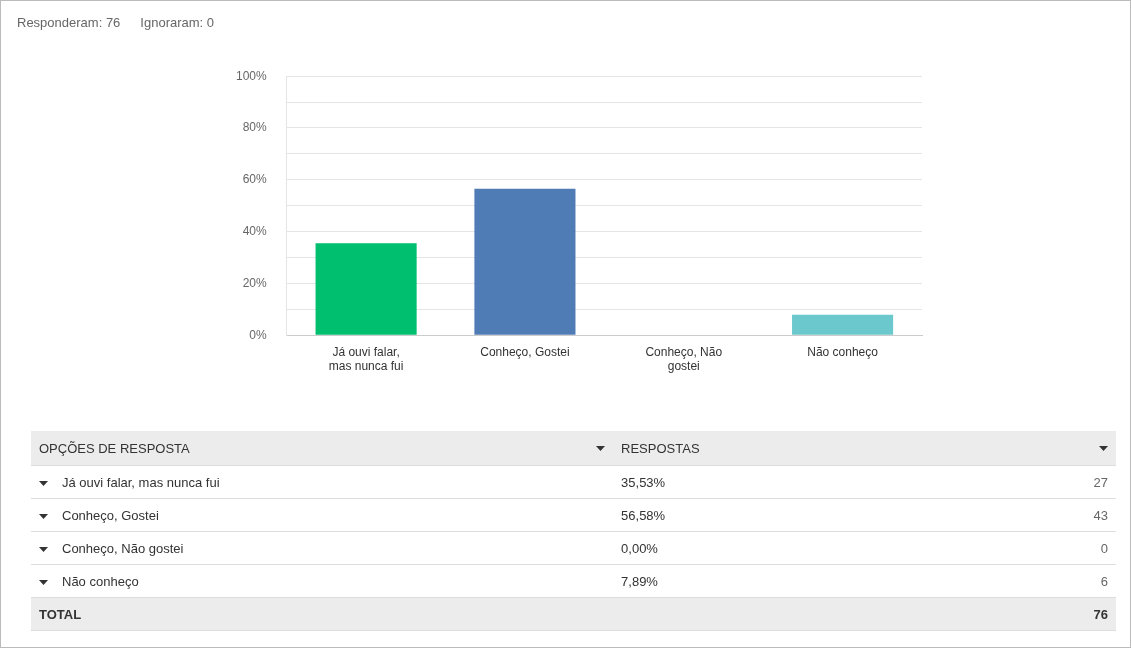 Image resolution: width=1131 pixels, height=648 pixels. What do you see at coordinates (251, 75) in the screenshot?
I see `y-tick-label: 100%` at bounding box center [251, 75].